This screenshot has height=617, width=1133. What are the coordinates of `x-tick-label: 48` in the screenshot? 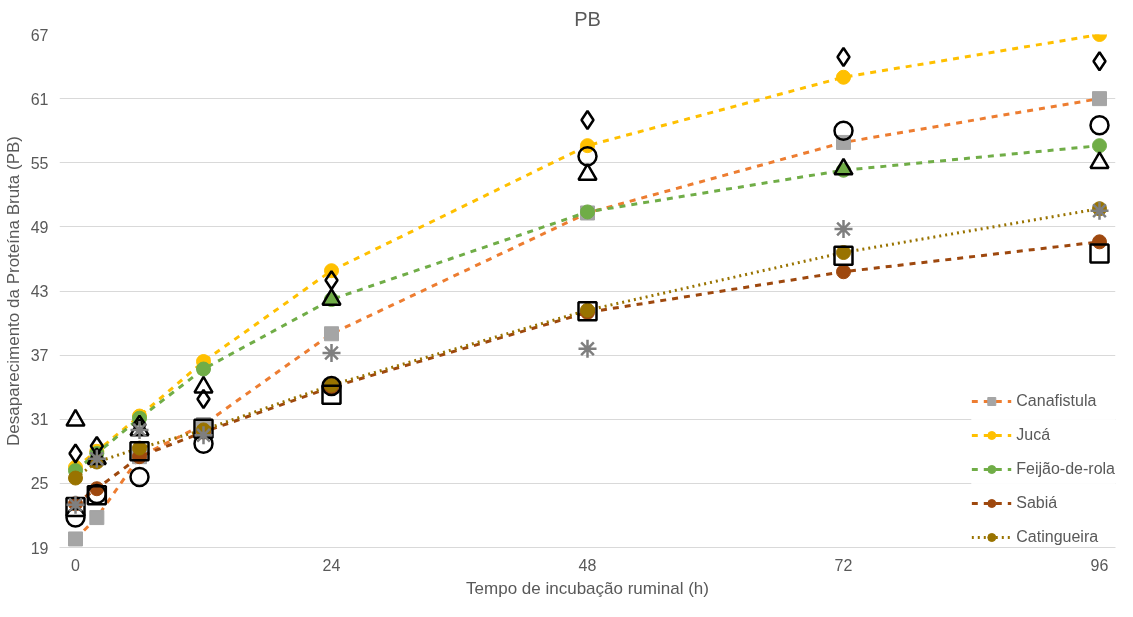 It's located at (587, 565).